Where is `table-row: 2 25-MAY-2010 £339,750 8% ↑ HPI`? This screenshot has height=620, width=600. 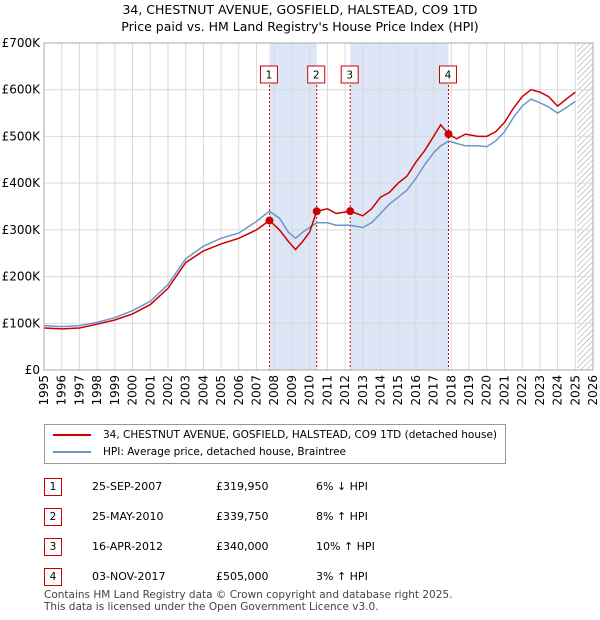 table-row: 2 25-MAY-2010 £339,750 8% ↑ HPI is located at coordinates (264, 518).